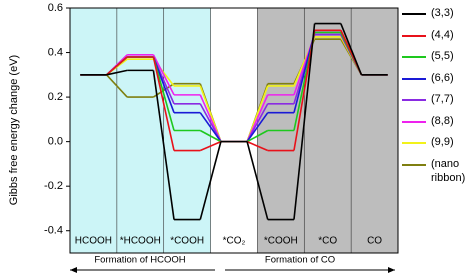 This screenshot has width=474, height=275. What do you see at coordinates (327, 241) in the screenshot?
I see `category-label: *CO` at bounding box center [327, 241].